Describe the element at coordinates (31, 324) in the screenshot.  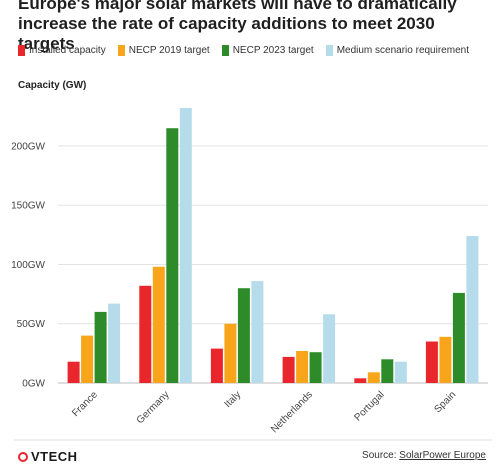
I see `y-tick-label: 50GW` at that location.